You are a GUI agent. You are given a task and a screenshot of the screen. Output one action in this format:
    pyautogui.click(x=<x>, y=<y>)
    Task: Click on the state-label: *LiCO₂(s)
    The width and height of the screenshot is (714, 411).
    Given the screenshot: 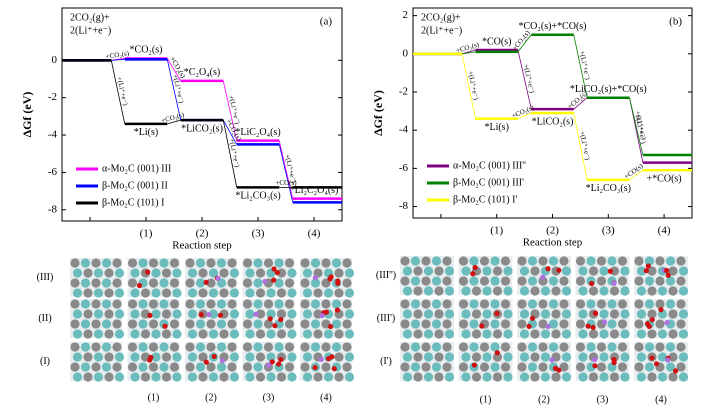 What is the action you would take?
    pyautogui.click(x=202, y=128)
    